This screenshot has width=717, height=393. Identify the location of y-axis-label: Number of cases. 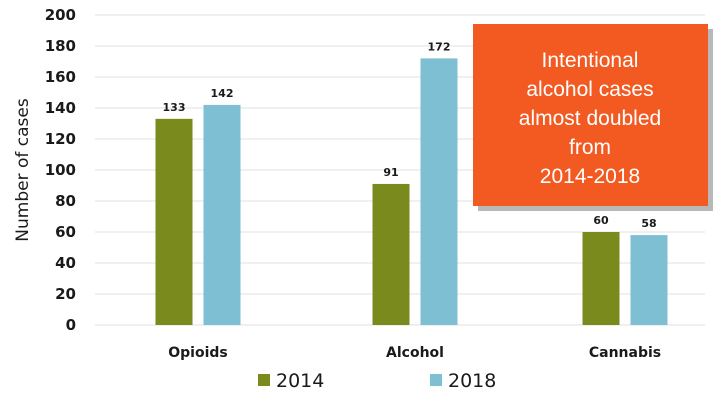
(23, 170).